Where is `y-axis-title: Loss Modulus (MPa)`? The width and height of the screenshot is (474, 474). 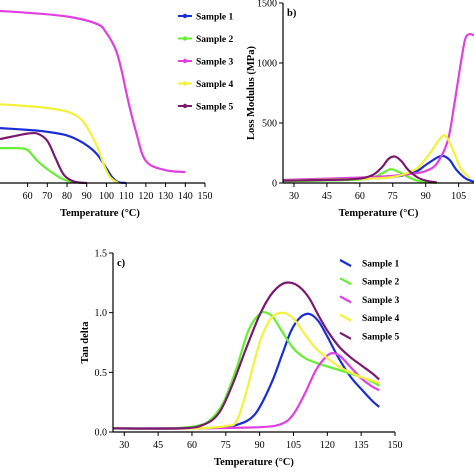
y-axis-title: Loss Modulus (MPa) is located at coordinates (251, 93).